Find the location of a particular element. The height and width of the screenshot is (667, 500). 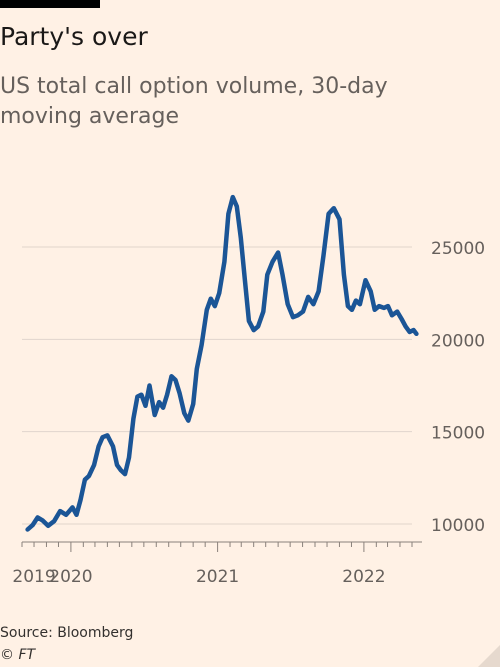

y-tick-label-10000: 10000 is located at coordinates (458, 526).